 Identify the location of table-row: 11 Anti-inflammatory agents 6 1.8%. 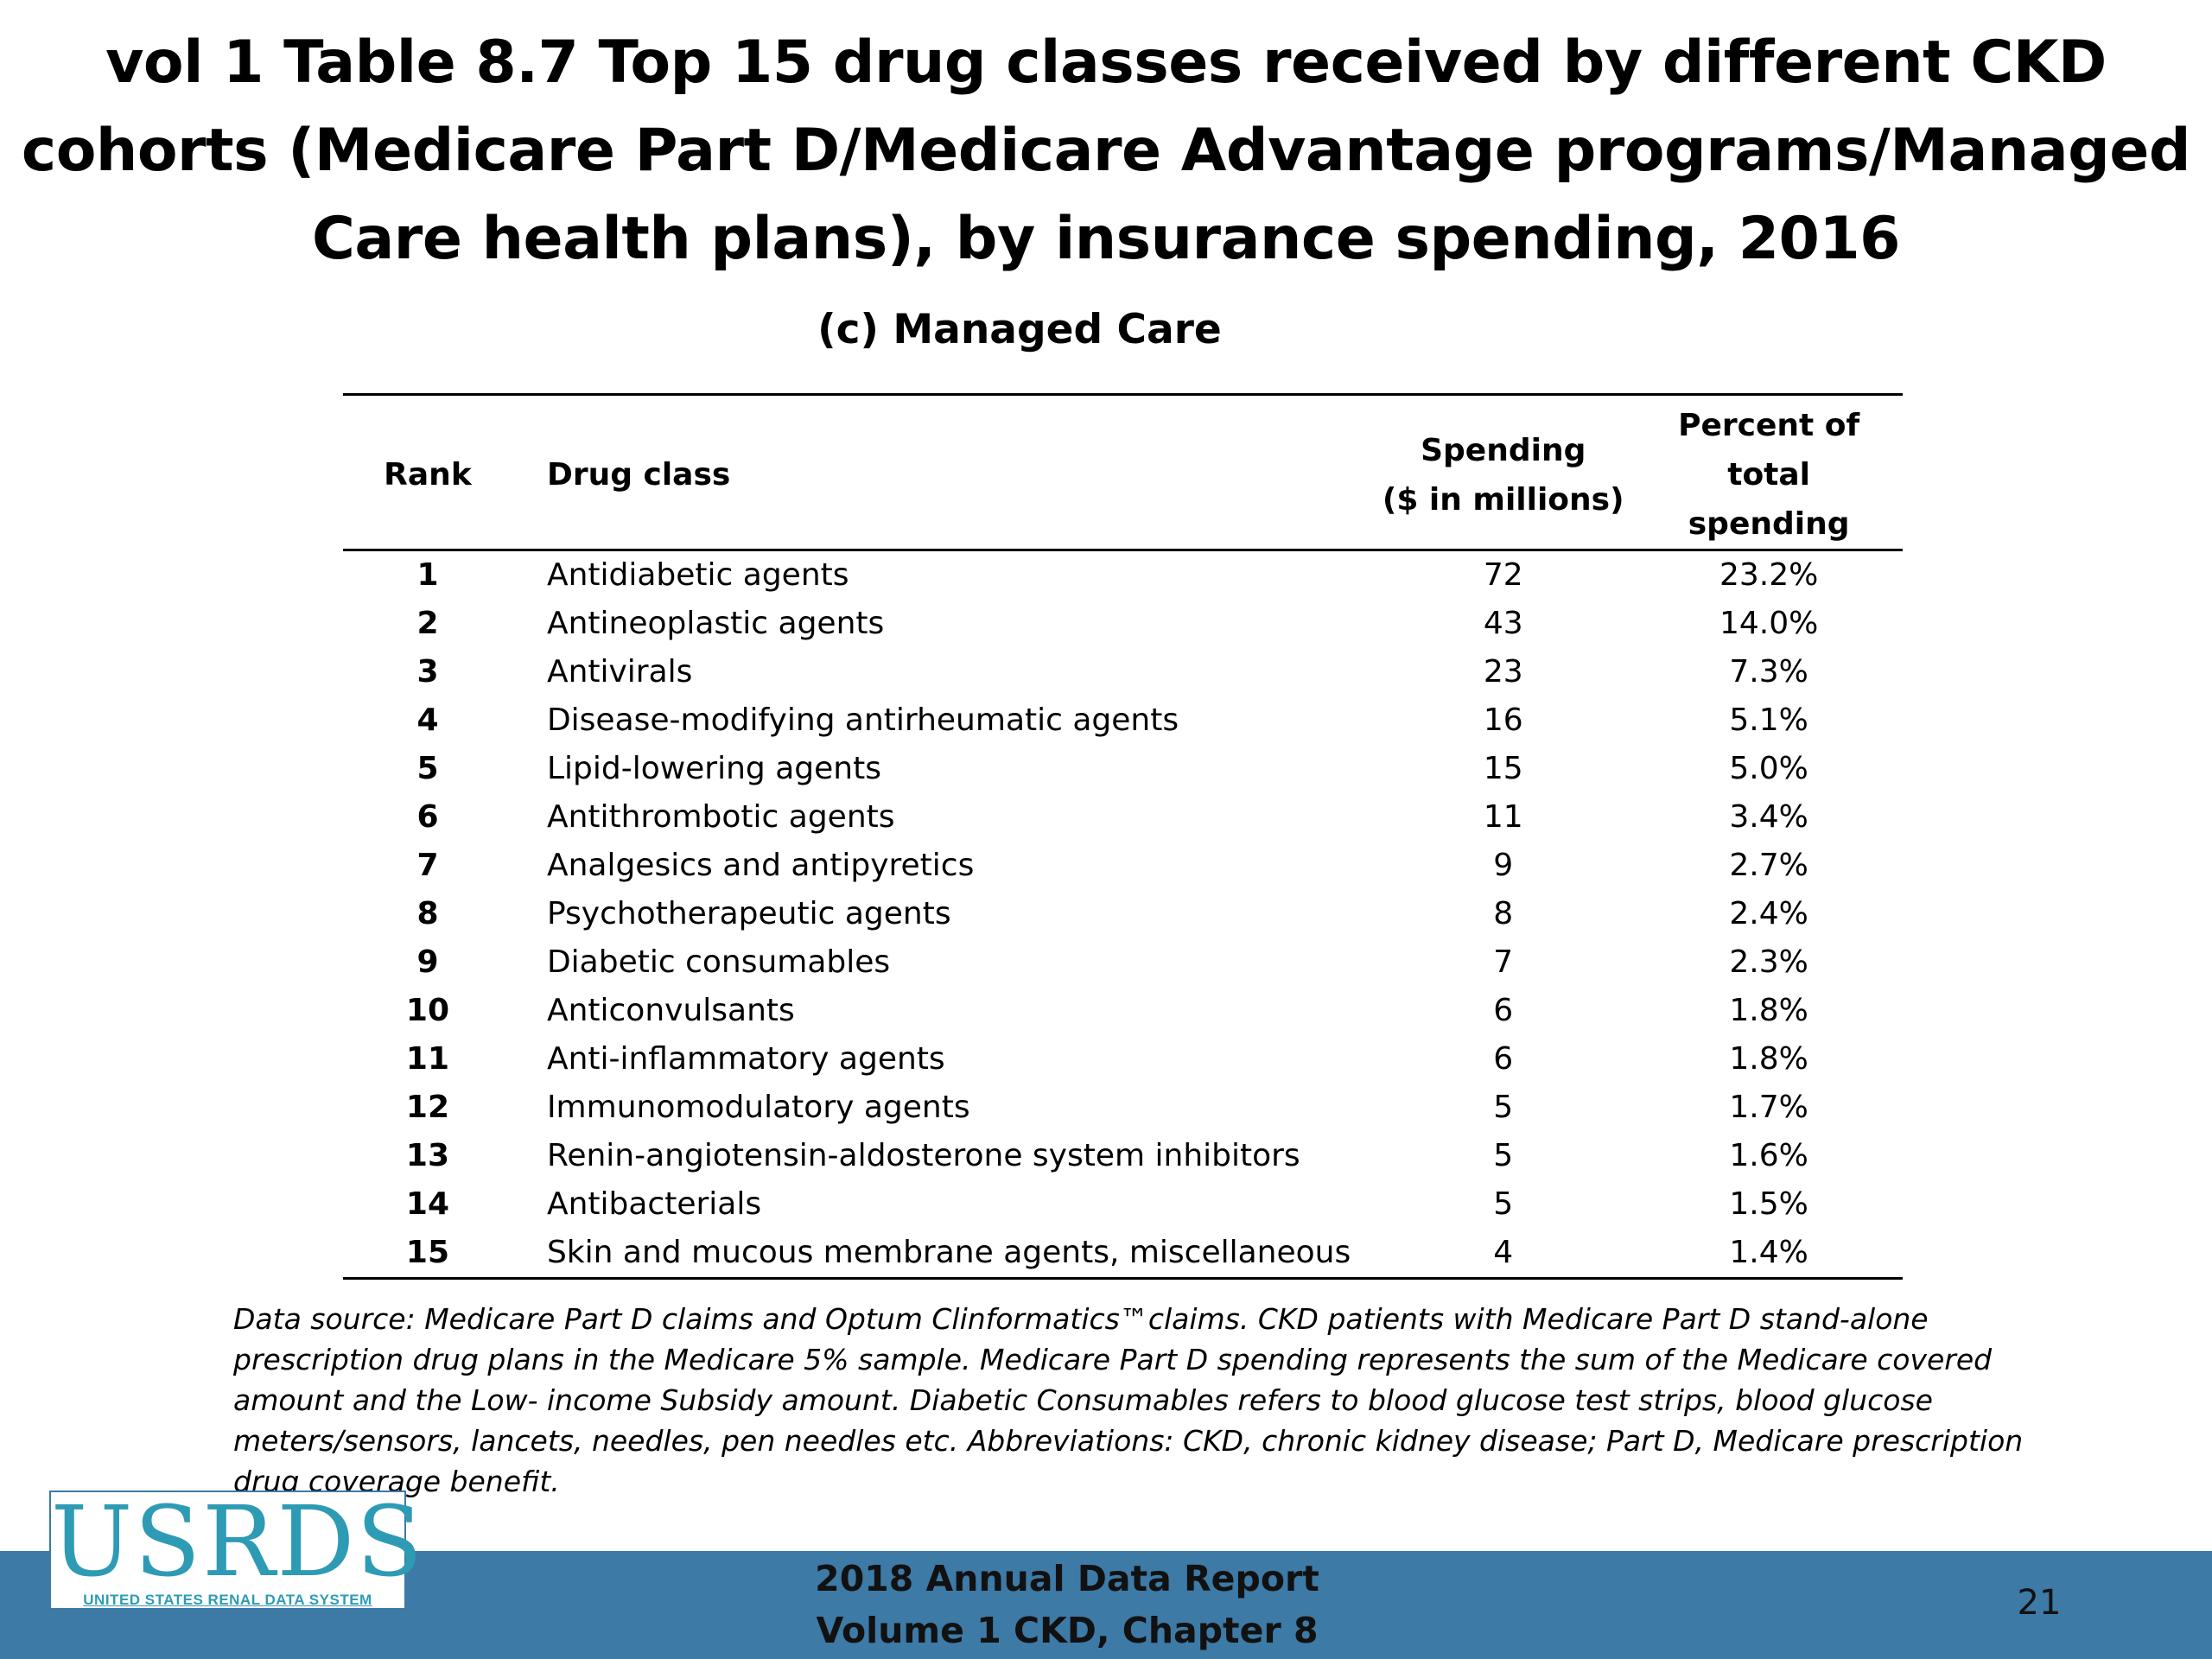
(1123, 1059).